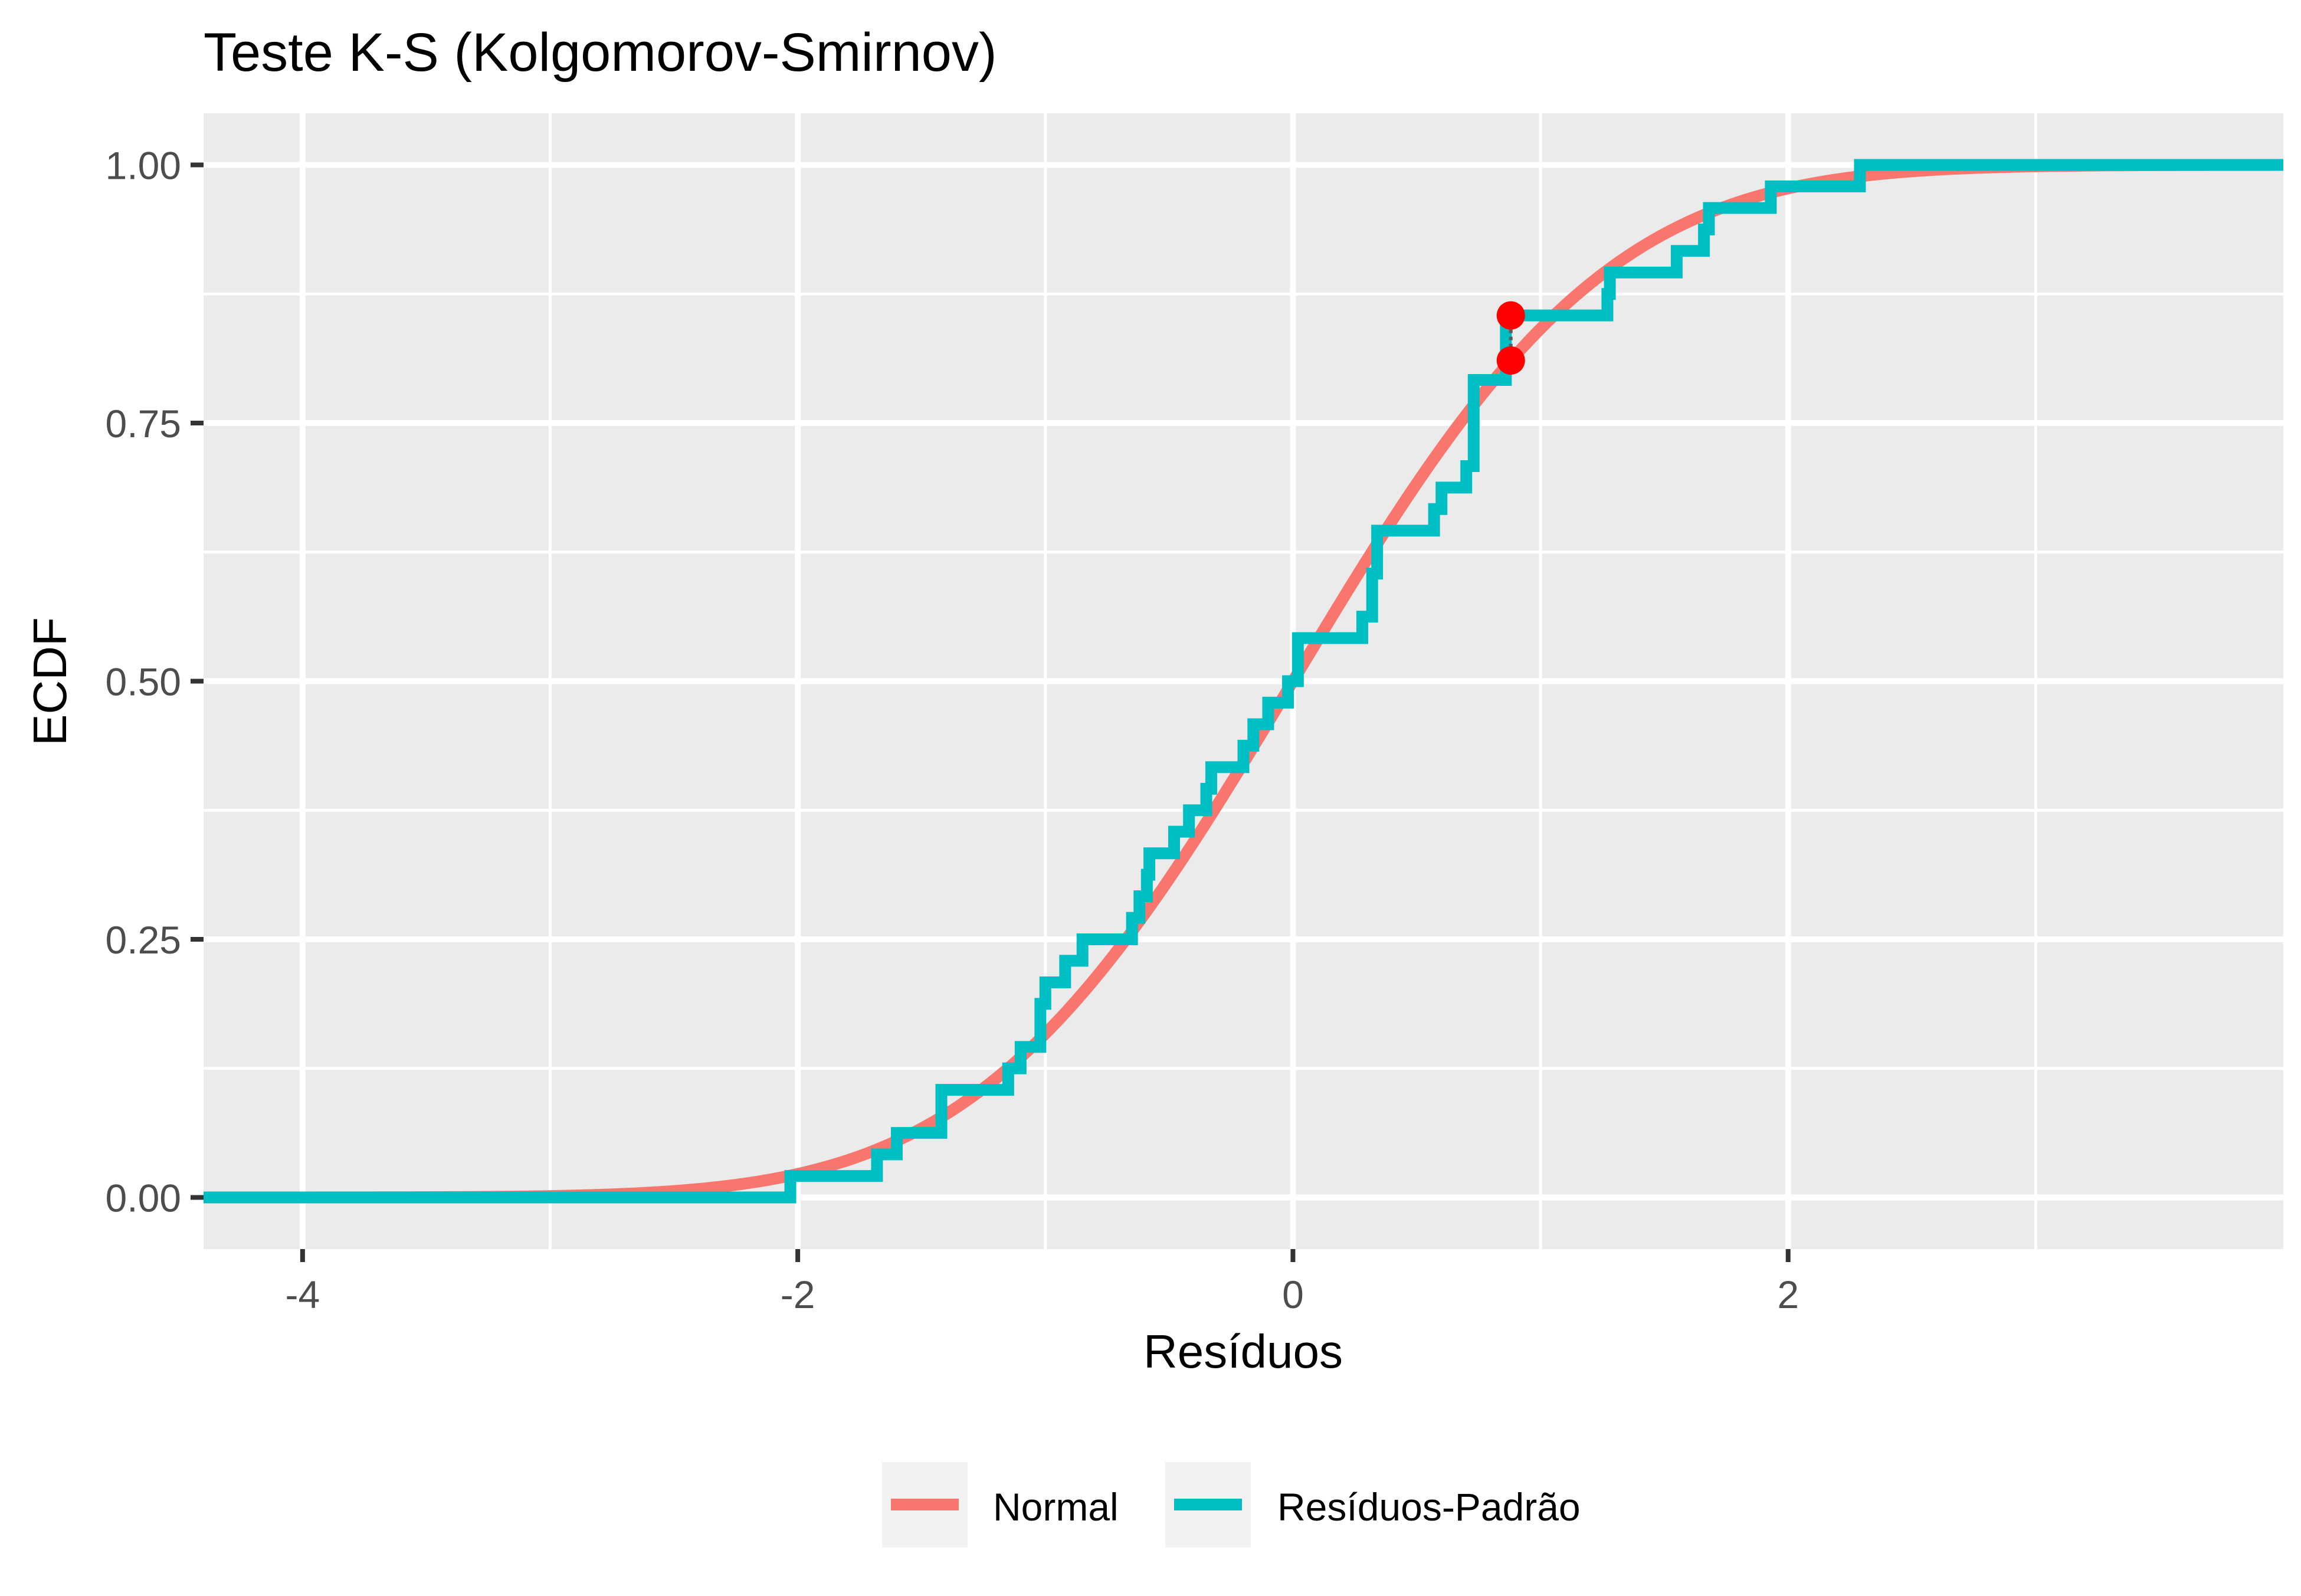 This screenshot has width=2301, height=1596. I want to click on x-tick-label: 2, so click(1788, 1294).